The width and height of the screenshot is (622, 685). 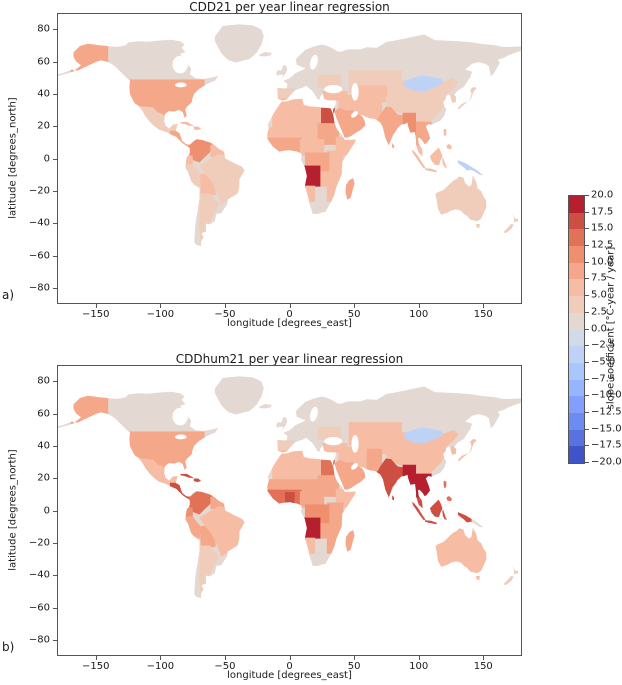 I want to click on colorbar-tick-label: −10.0, so click(x=606, y=395).